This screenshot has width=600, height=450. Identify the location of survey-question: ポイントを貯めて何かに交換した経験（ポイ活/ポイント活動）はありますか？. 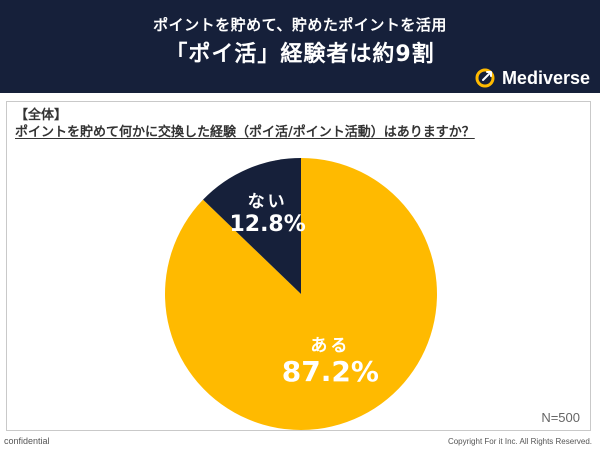
(245, 132).